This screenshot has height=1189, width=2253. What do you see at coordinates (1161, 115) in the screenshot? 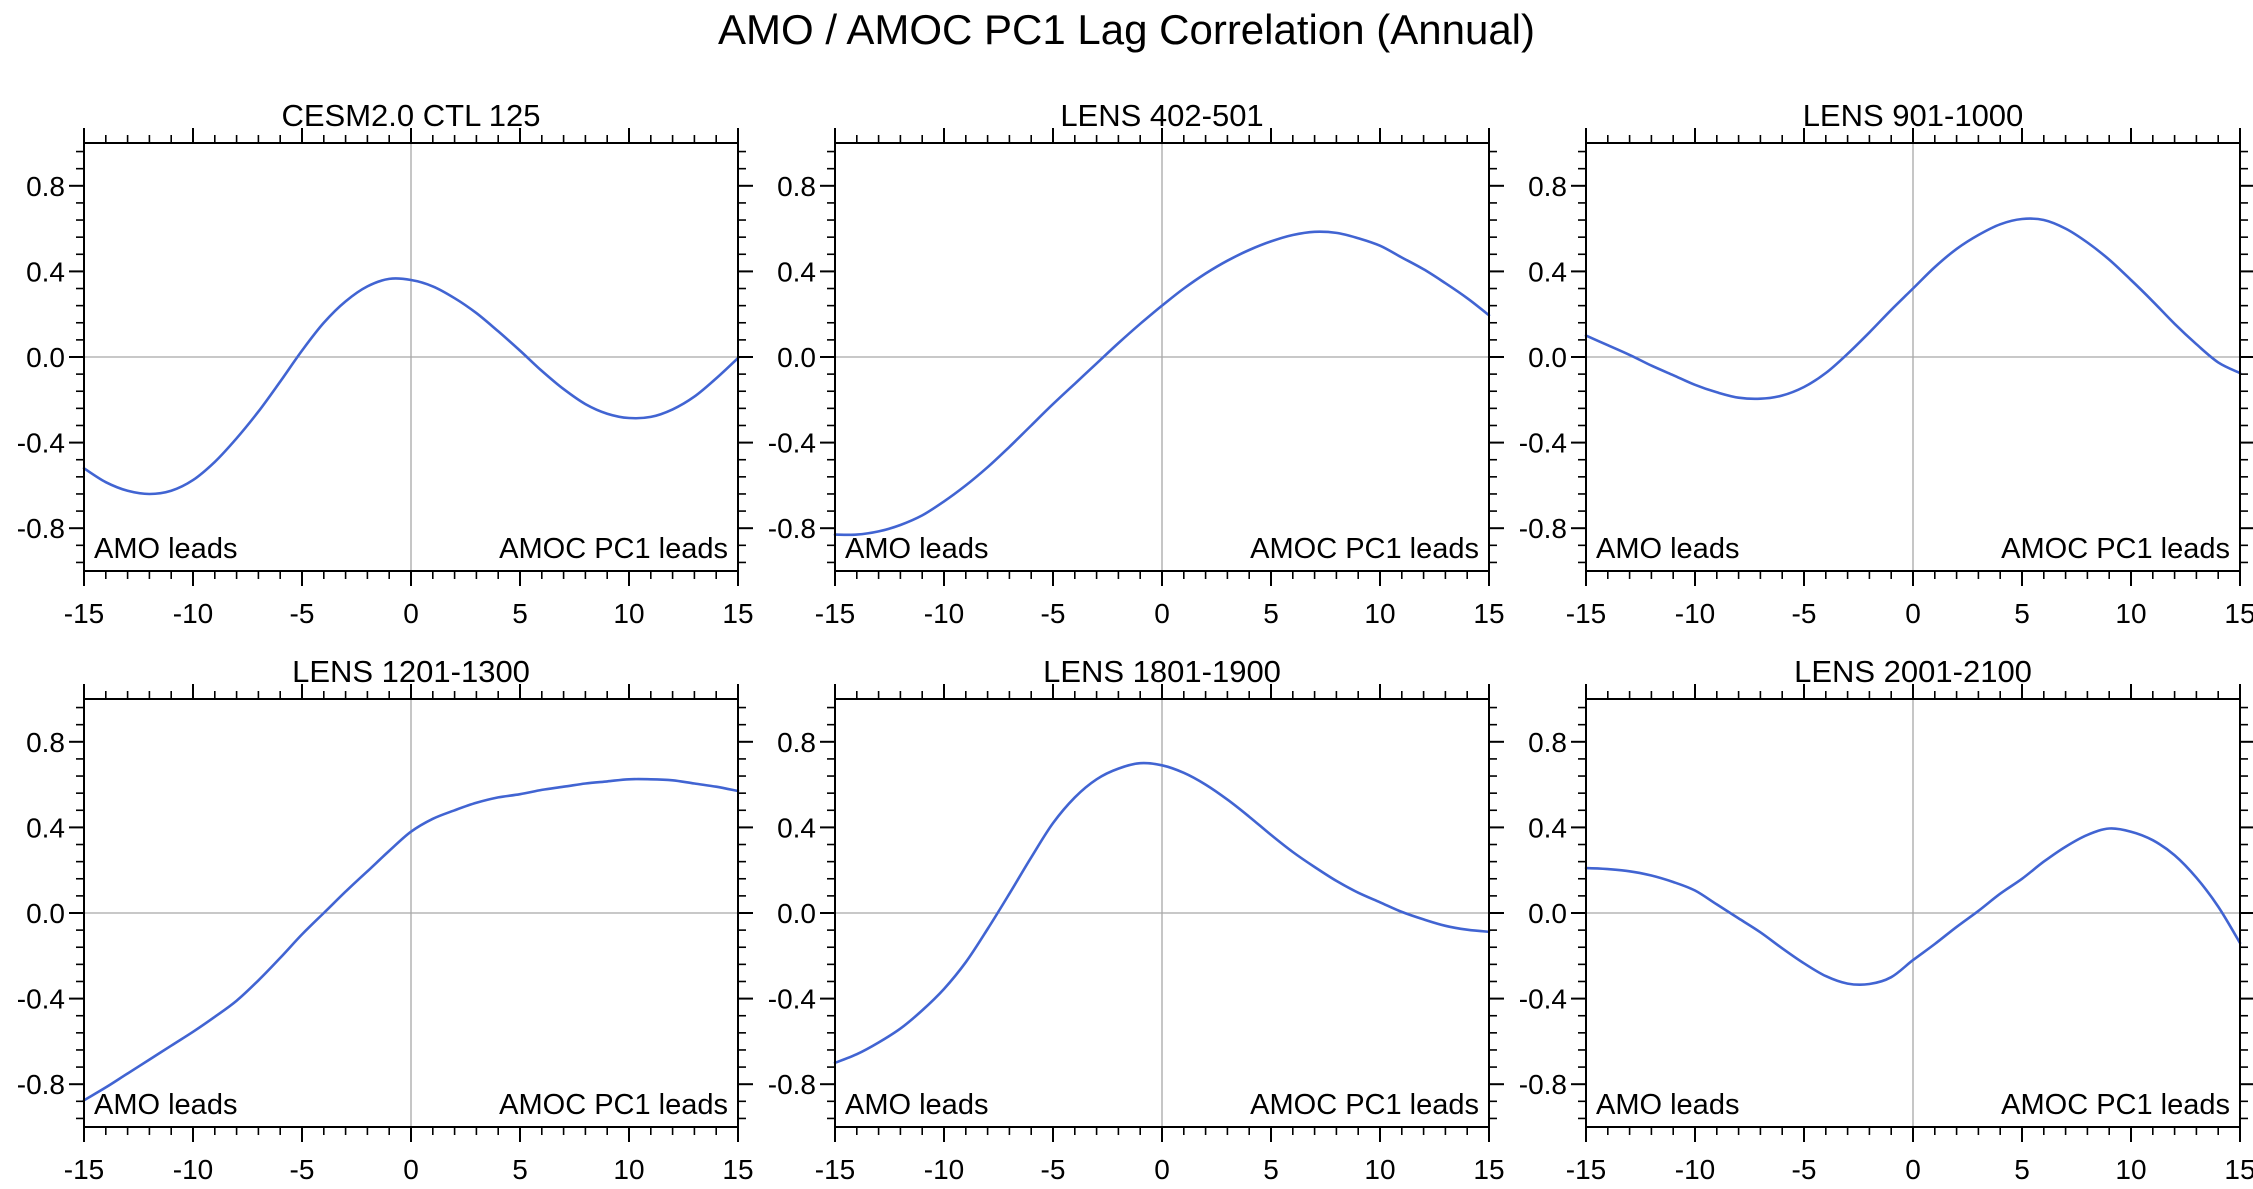
I see `panel-title: LENS 402-501` at bounding box center [1161, 115].